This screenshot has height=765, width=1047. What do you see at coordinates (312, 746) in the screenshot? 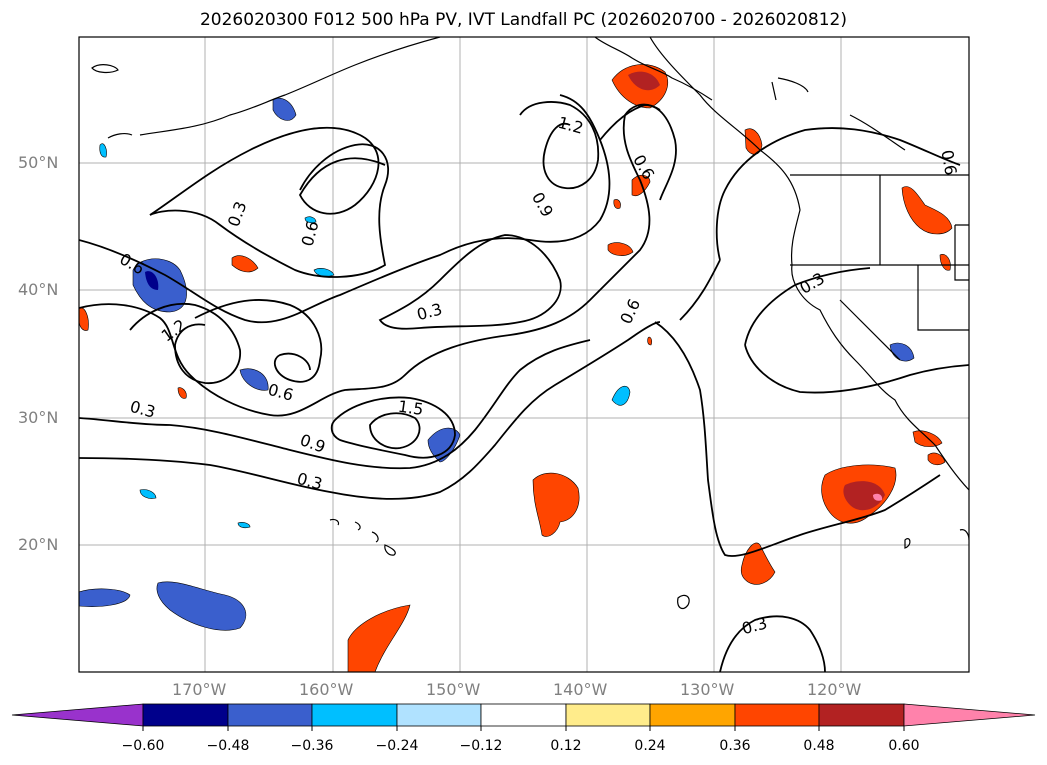
I see `colorbar-tick-label: −0.36` at bounding box center [312, 746].